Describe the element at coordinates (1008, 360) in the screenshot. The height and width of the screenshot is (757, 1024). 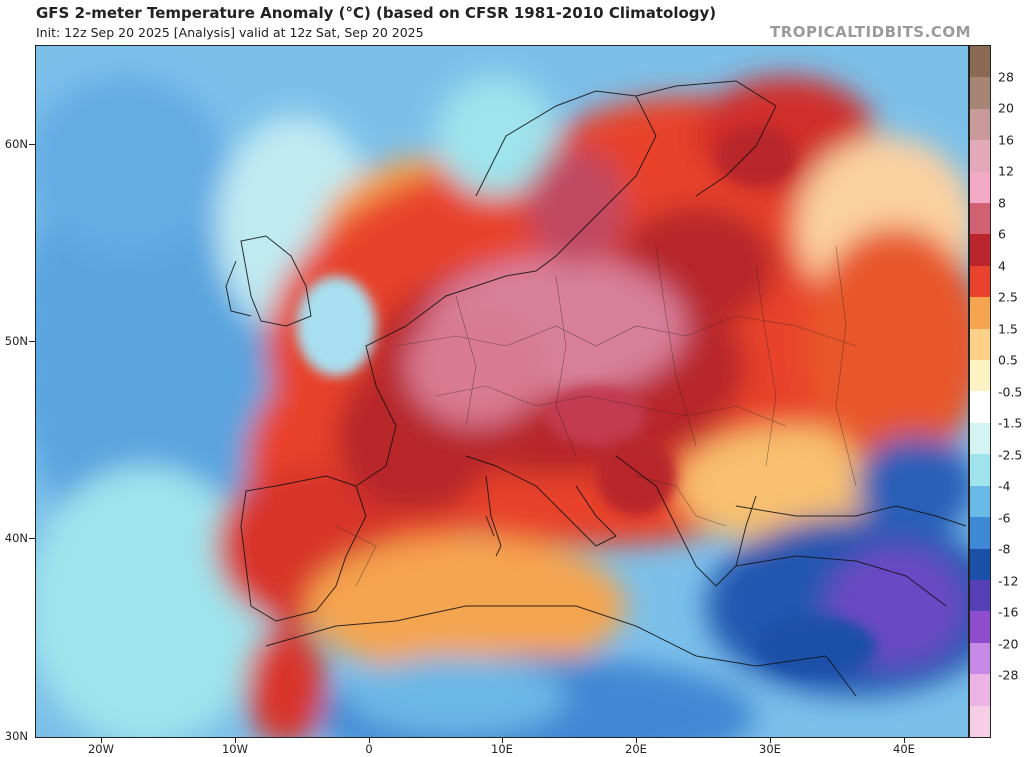
I see `colorbar-label: 0.5` at that location.